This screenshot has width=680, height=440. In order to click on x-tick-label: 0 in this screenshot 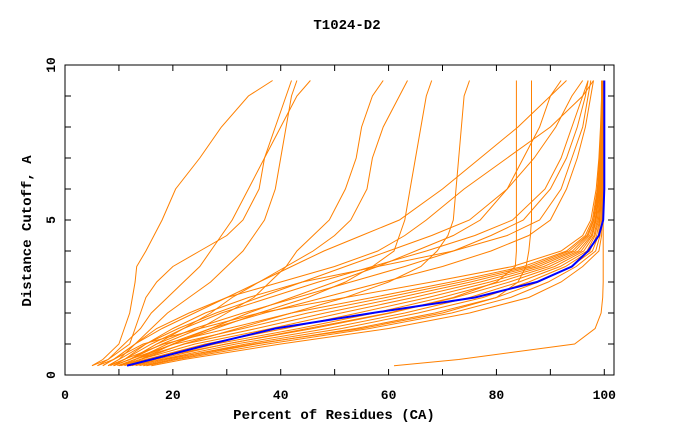, I will do `click(65, 395)`.